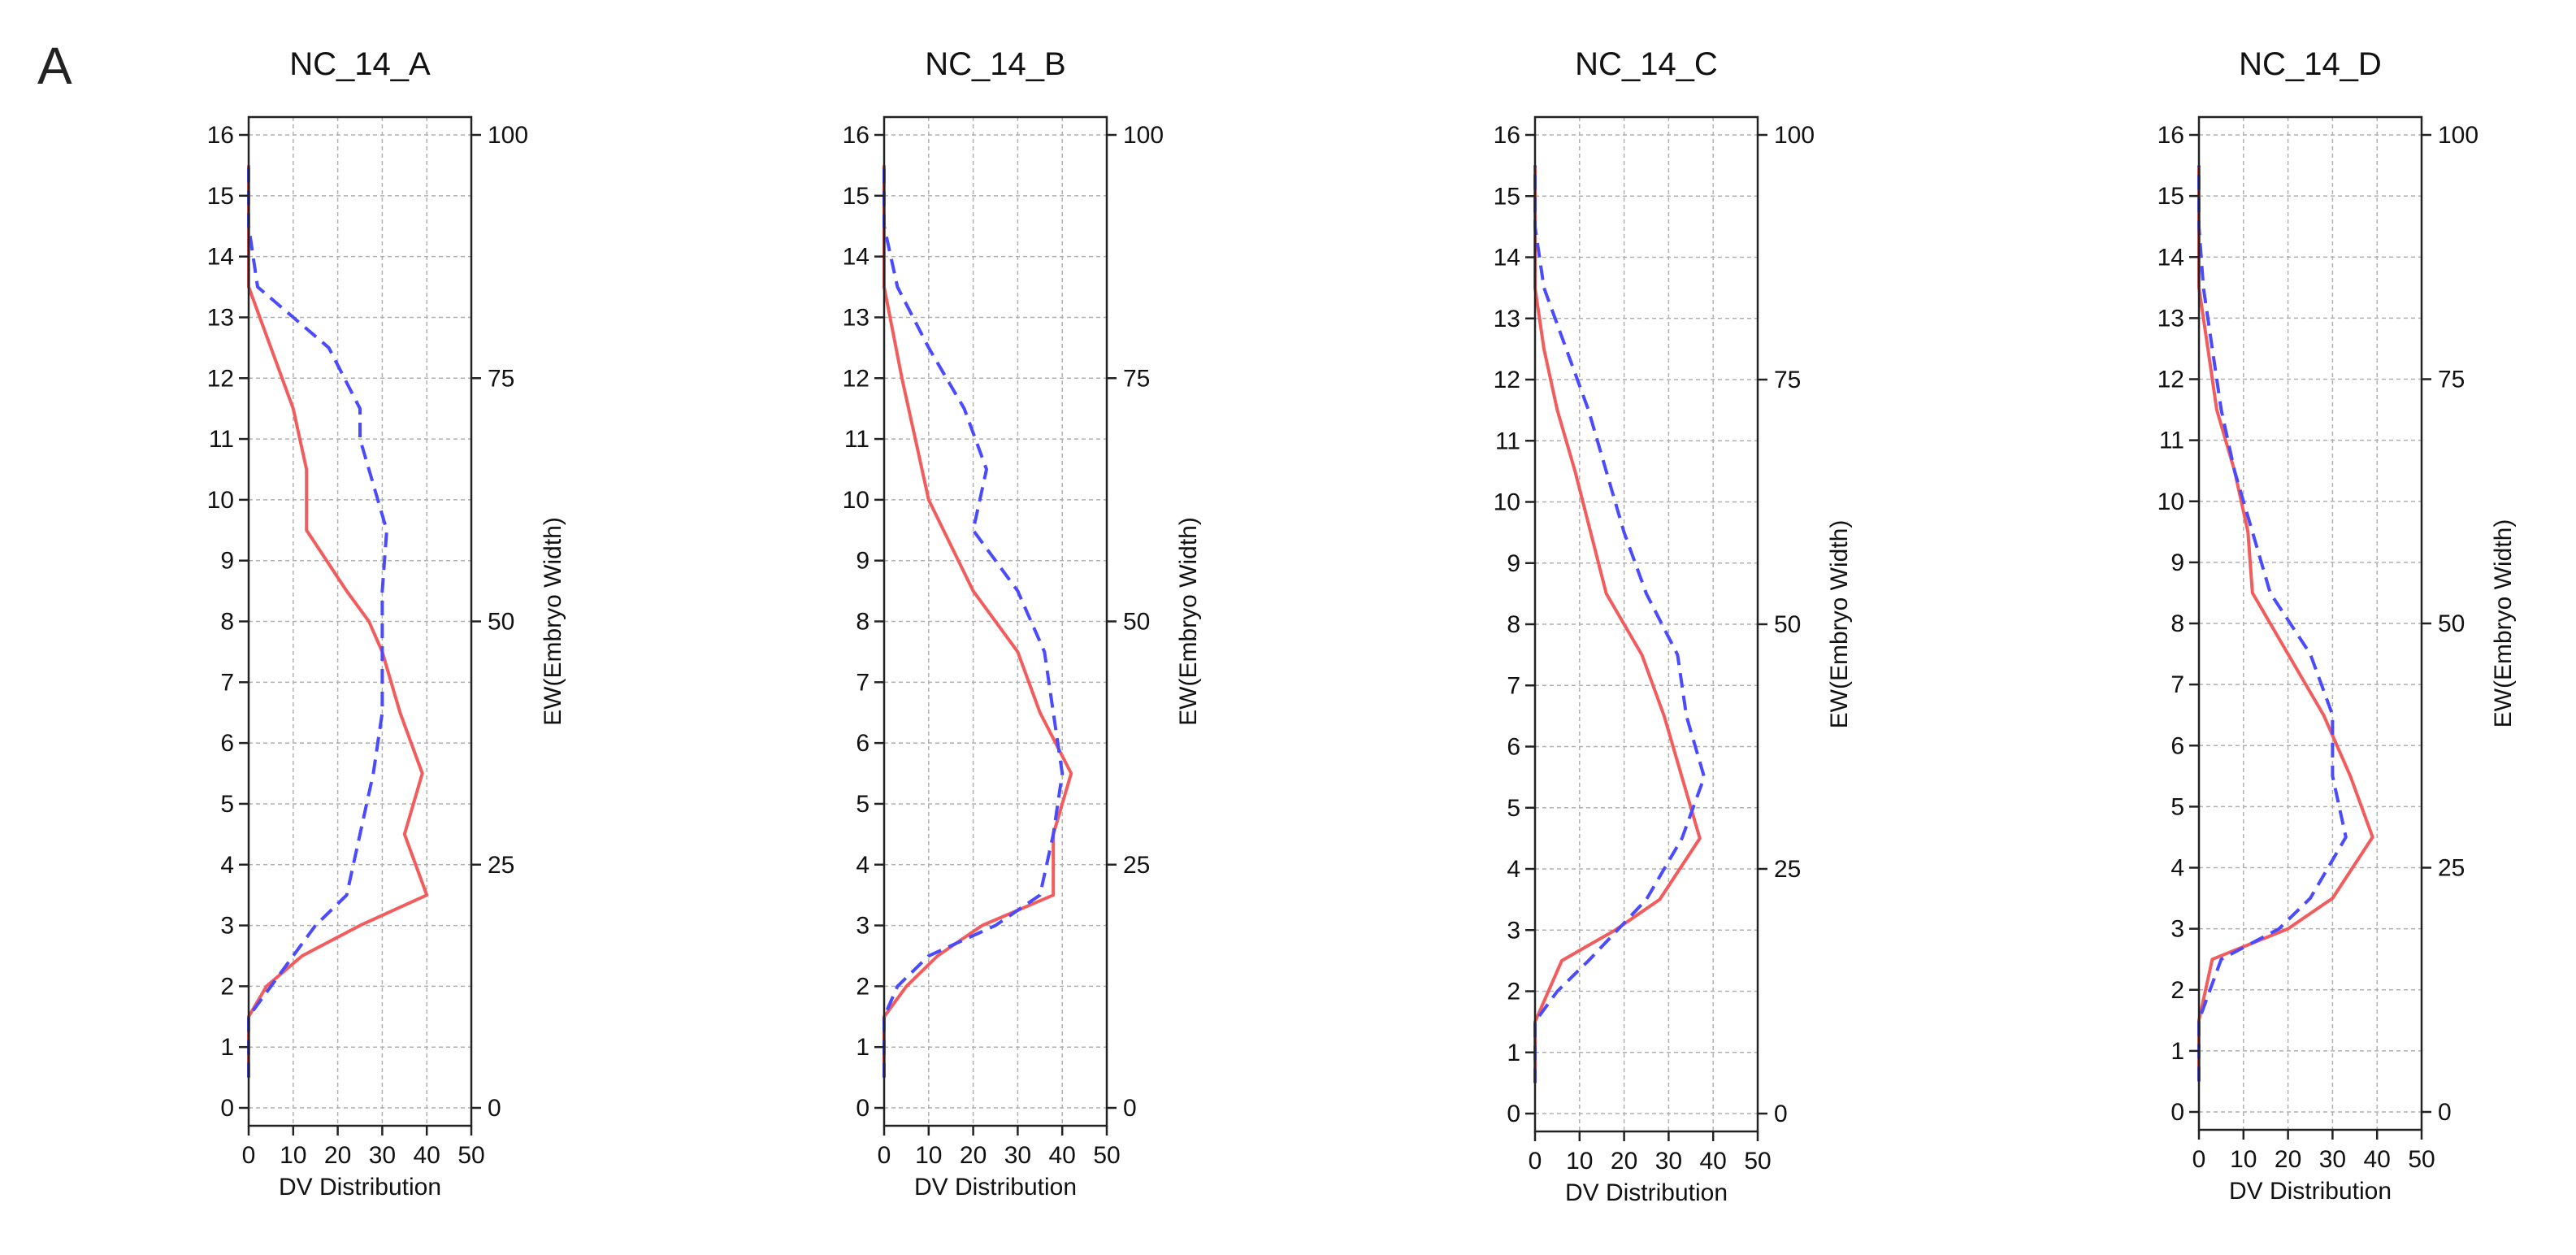  What do you see at coordinates (2310, 64) in the screenshot?
I see `chart-title: NC_14_D` at bounding box center [2310, 64].